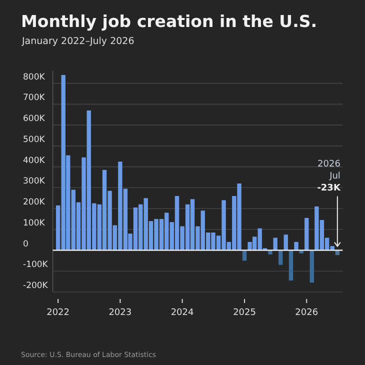 Image resolution: width=365 pixels, height=365 pixels. I want to click on x-tick-label: 2023, so click(120, 313).